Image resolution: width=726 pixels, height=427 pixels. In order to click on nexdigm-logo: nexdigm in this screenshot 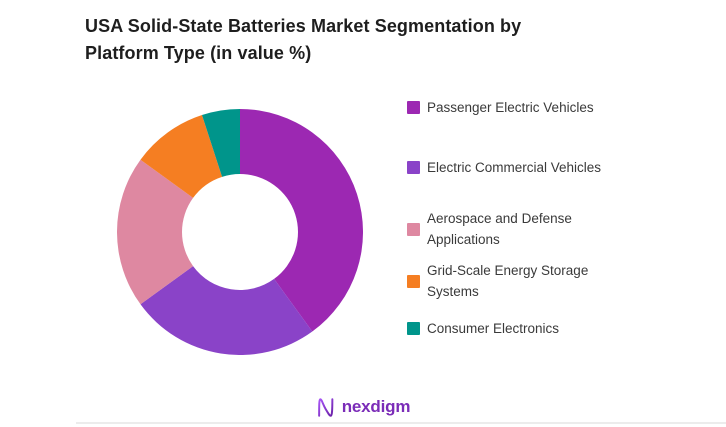, I will do `click(363, 407)`.